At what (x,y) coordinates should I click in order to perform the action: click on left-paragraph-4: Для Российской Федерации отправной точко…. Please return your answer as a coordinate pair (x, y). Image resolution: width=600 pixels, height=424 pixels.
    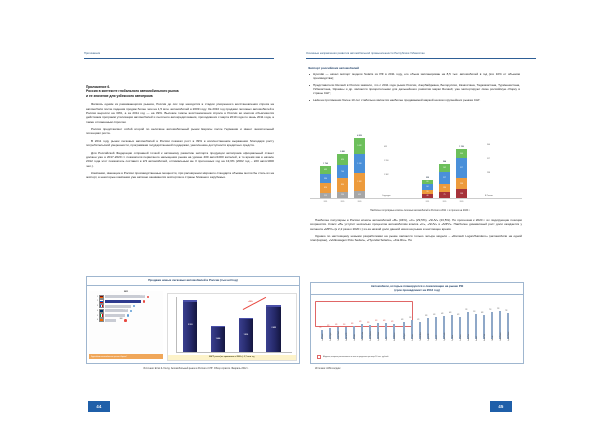
    Looking at the image, I should click on (180, 159).